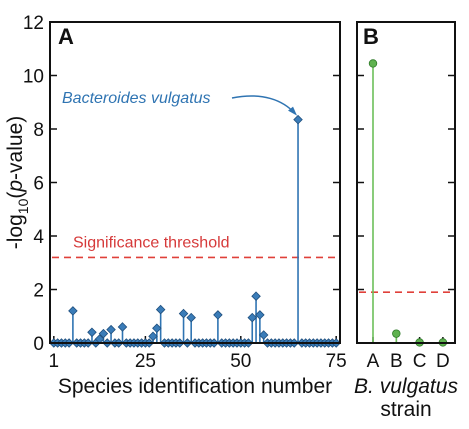  Describe the element at coordinates (336, 361) in the screenshot. I see `x-tick-label: 75` at that location.